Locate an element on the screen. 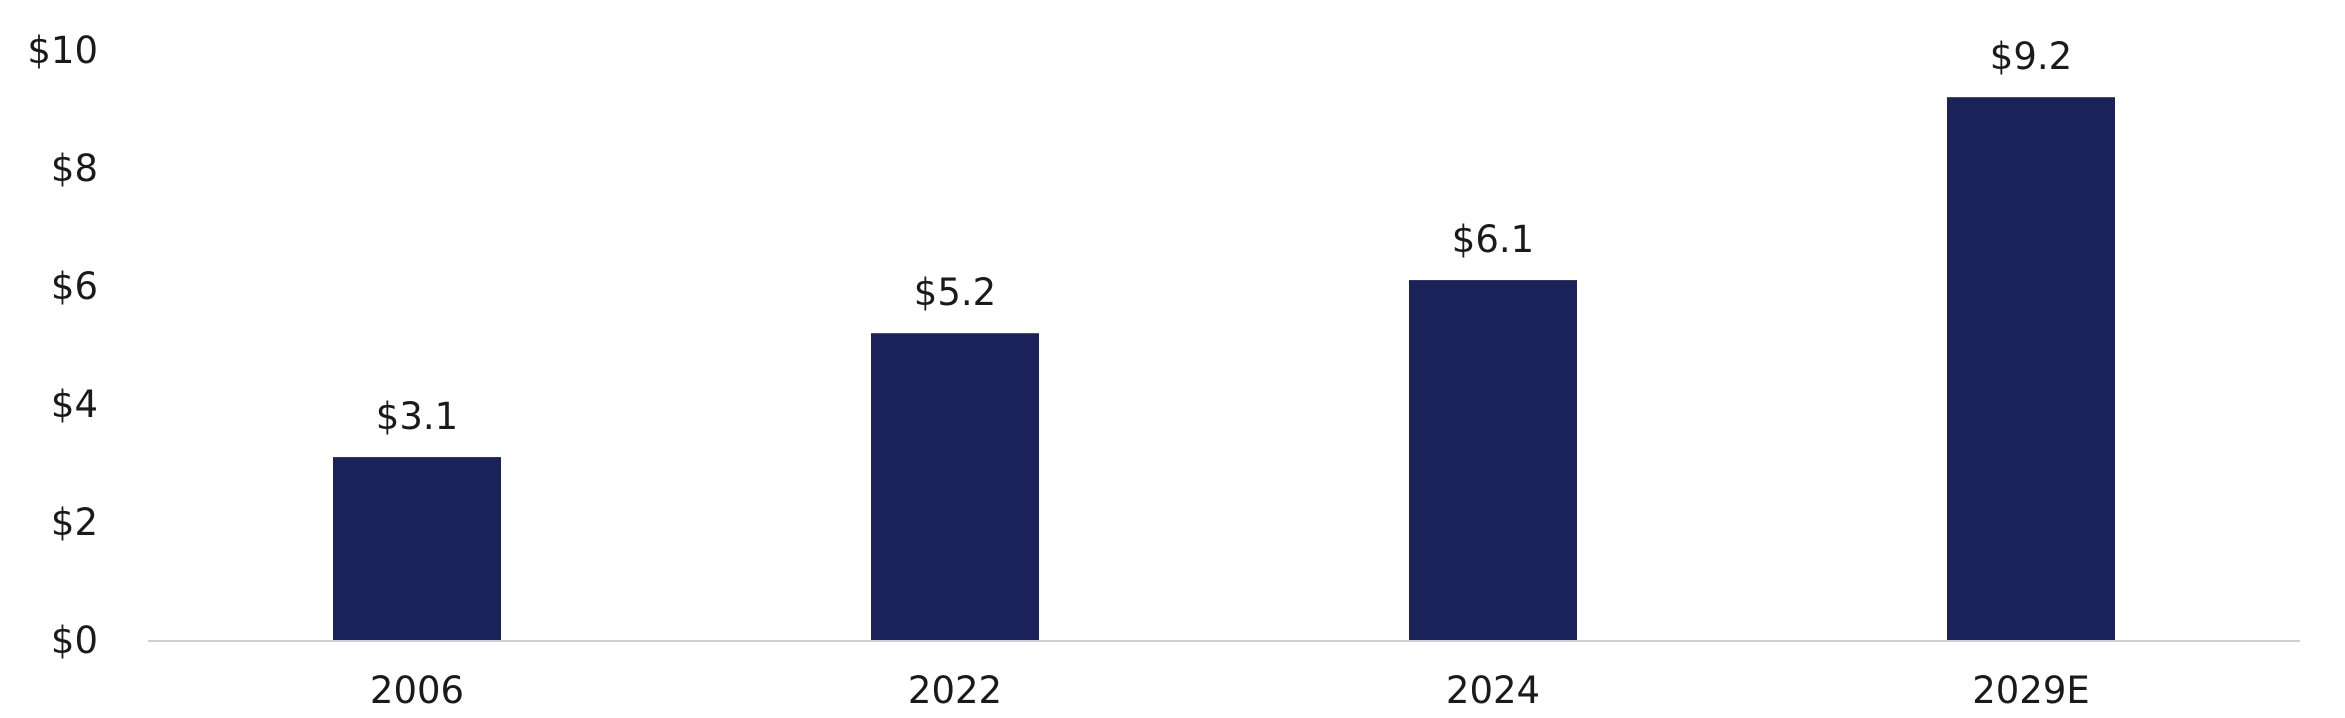 This screenshot has height=718, width=2345. x-tick-label: 2006 is located at coordinates (417, 690).